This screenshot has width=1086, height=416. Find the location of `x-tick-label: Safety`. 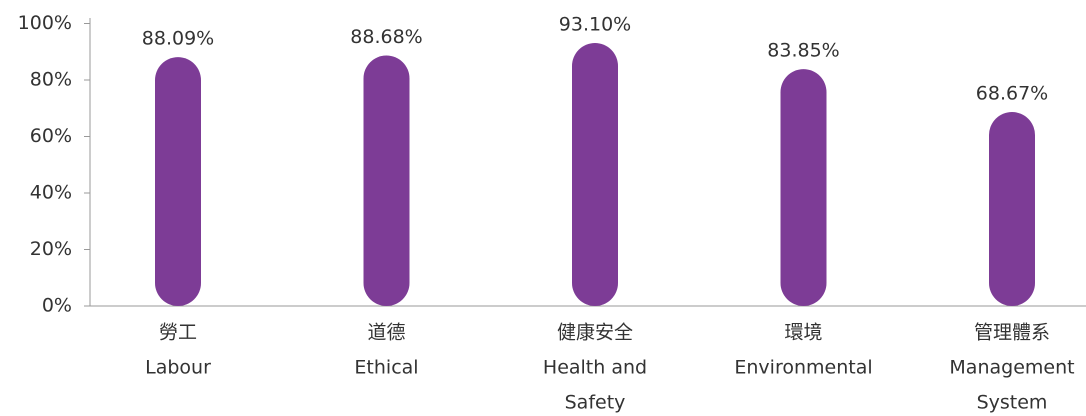

x-tick-label: Safety is located at coordinates (595, 403).